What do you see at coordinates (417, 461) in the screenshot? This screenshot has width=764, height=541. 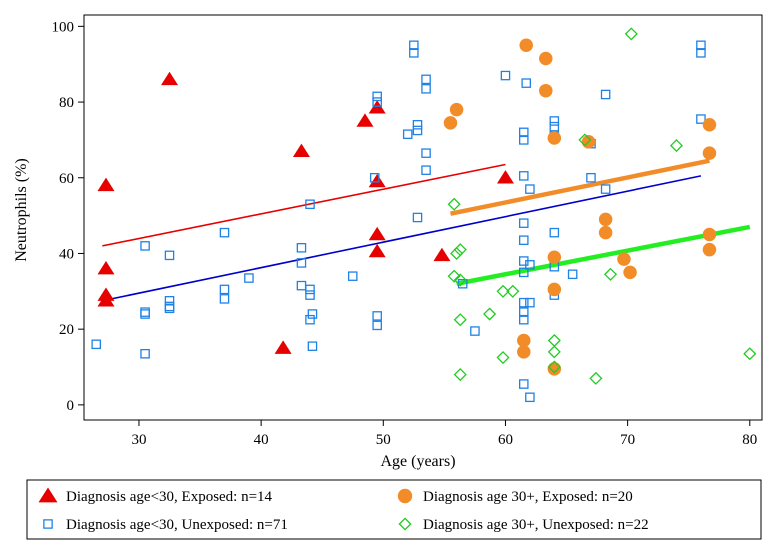 I see `x-axis-title: Age (years)` at bounding box center [417, 461].